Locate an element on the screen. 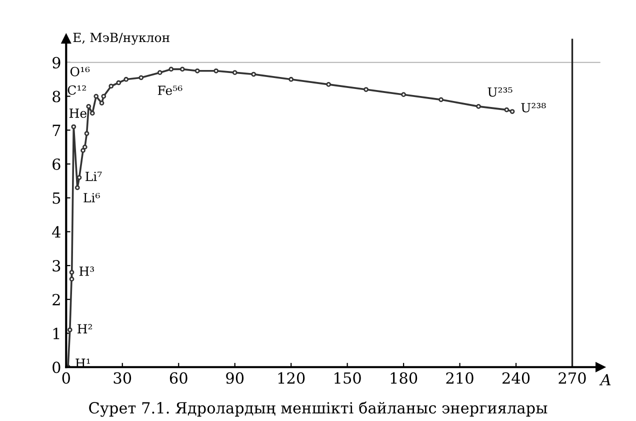  y-tick-label: 4 is located at coordinates (56, 232).